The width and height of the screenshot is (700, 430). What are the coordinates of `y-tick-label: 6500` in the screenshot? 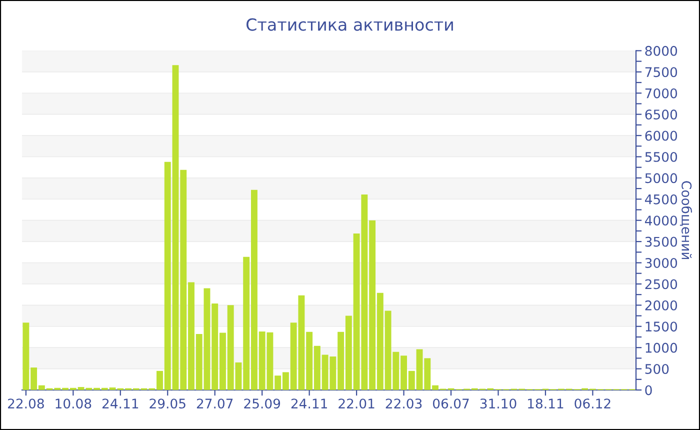 It's located at (661, 115).